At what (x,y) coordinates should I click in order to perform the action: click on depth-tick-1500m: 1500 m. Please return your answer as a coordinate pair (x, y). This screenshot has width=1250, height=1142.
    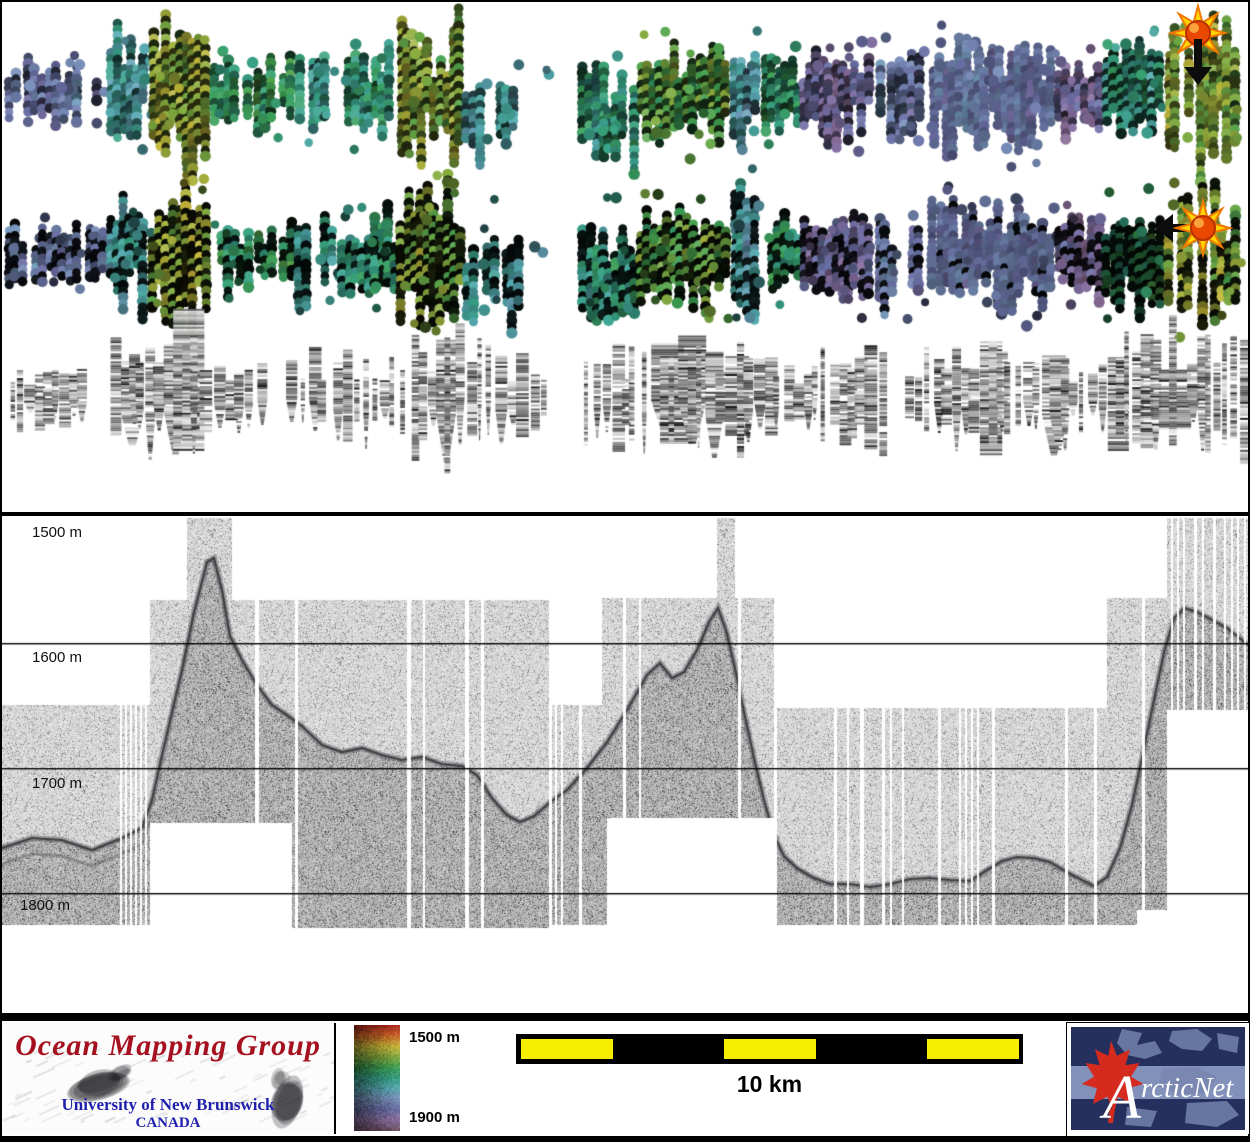
    Looking at the image, I should click on (57, 532).